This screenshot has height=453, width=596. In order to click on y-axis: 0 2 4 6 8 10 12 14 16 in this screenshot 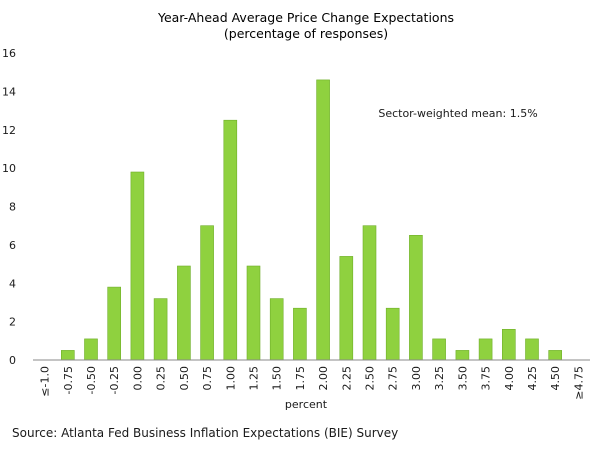, I will do `click(9, 207)`.